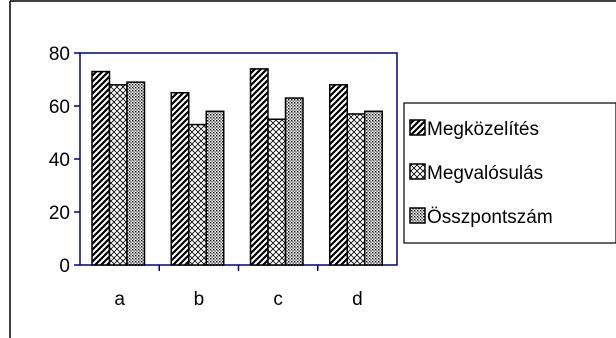  Describe the element at coordinates (490, 217) in the screenshot. I see `legend-label-3: Összpontszám` at that location.